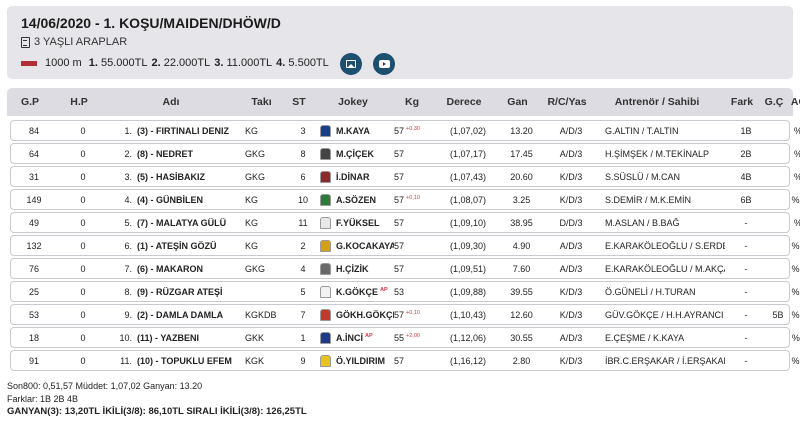 The image size is (800, 427). Describe the element at coordinates (642, 130) in the screenshot. I see `trainer-owner-link: G.ALTIN / T.ALTIN` at that location.